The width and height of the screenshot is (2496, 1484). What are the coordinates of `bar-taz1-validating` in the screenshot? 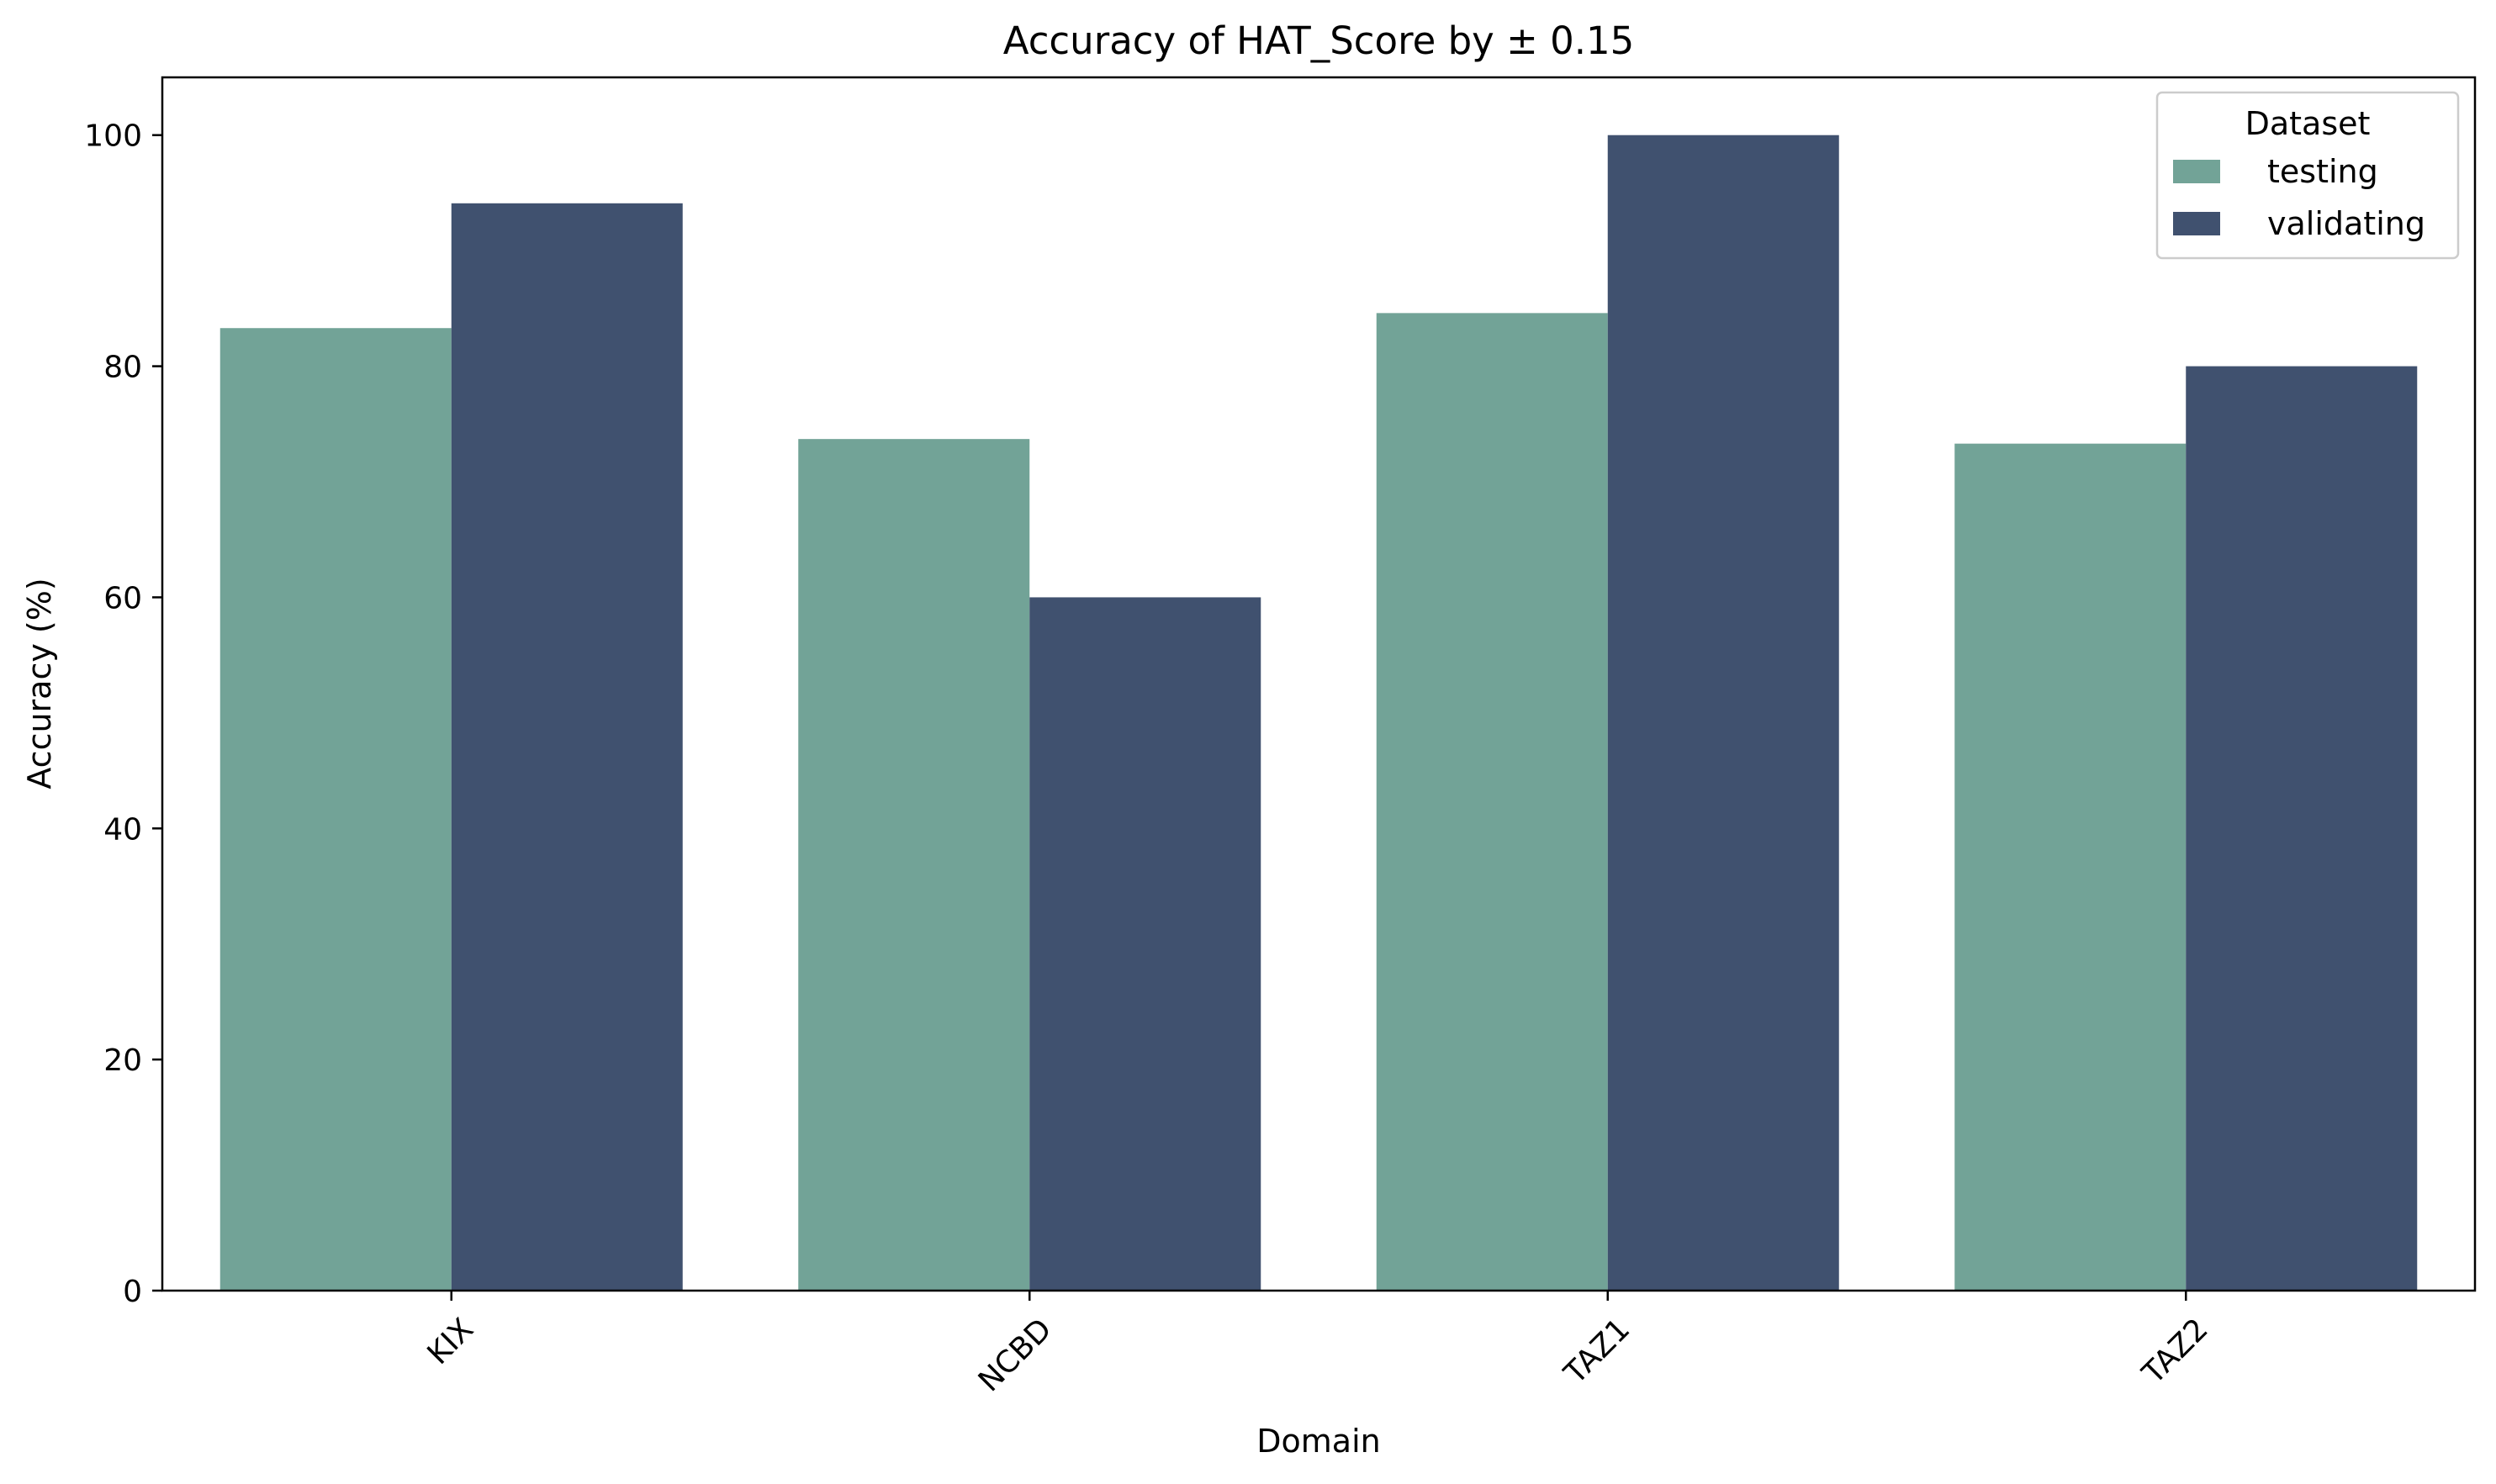 It's located at (1723, 713).